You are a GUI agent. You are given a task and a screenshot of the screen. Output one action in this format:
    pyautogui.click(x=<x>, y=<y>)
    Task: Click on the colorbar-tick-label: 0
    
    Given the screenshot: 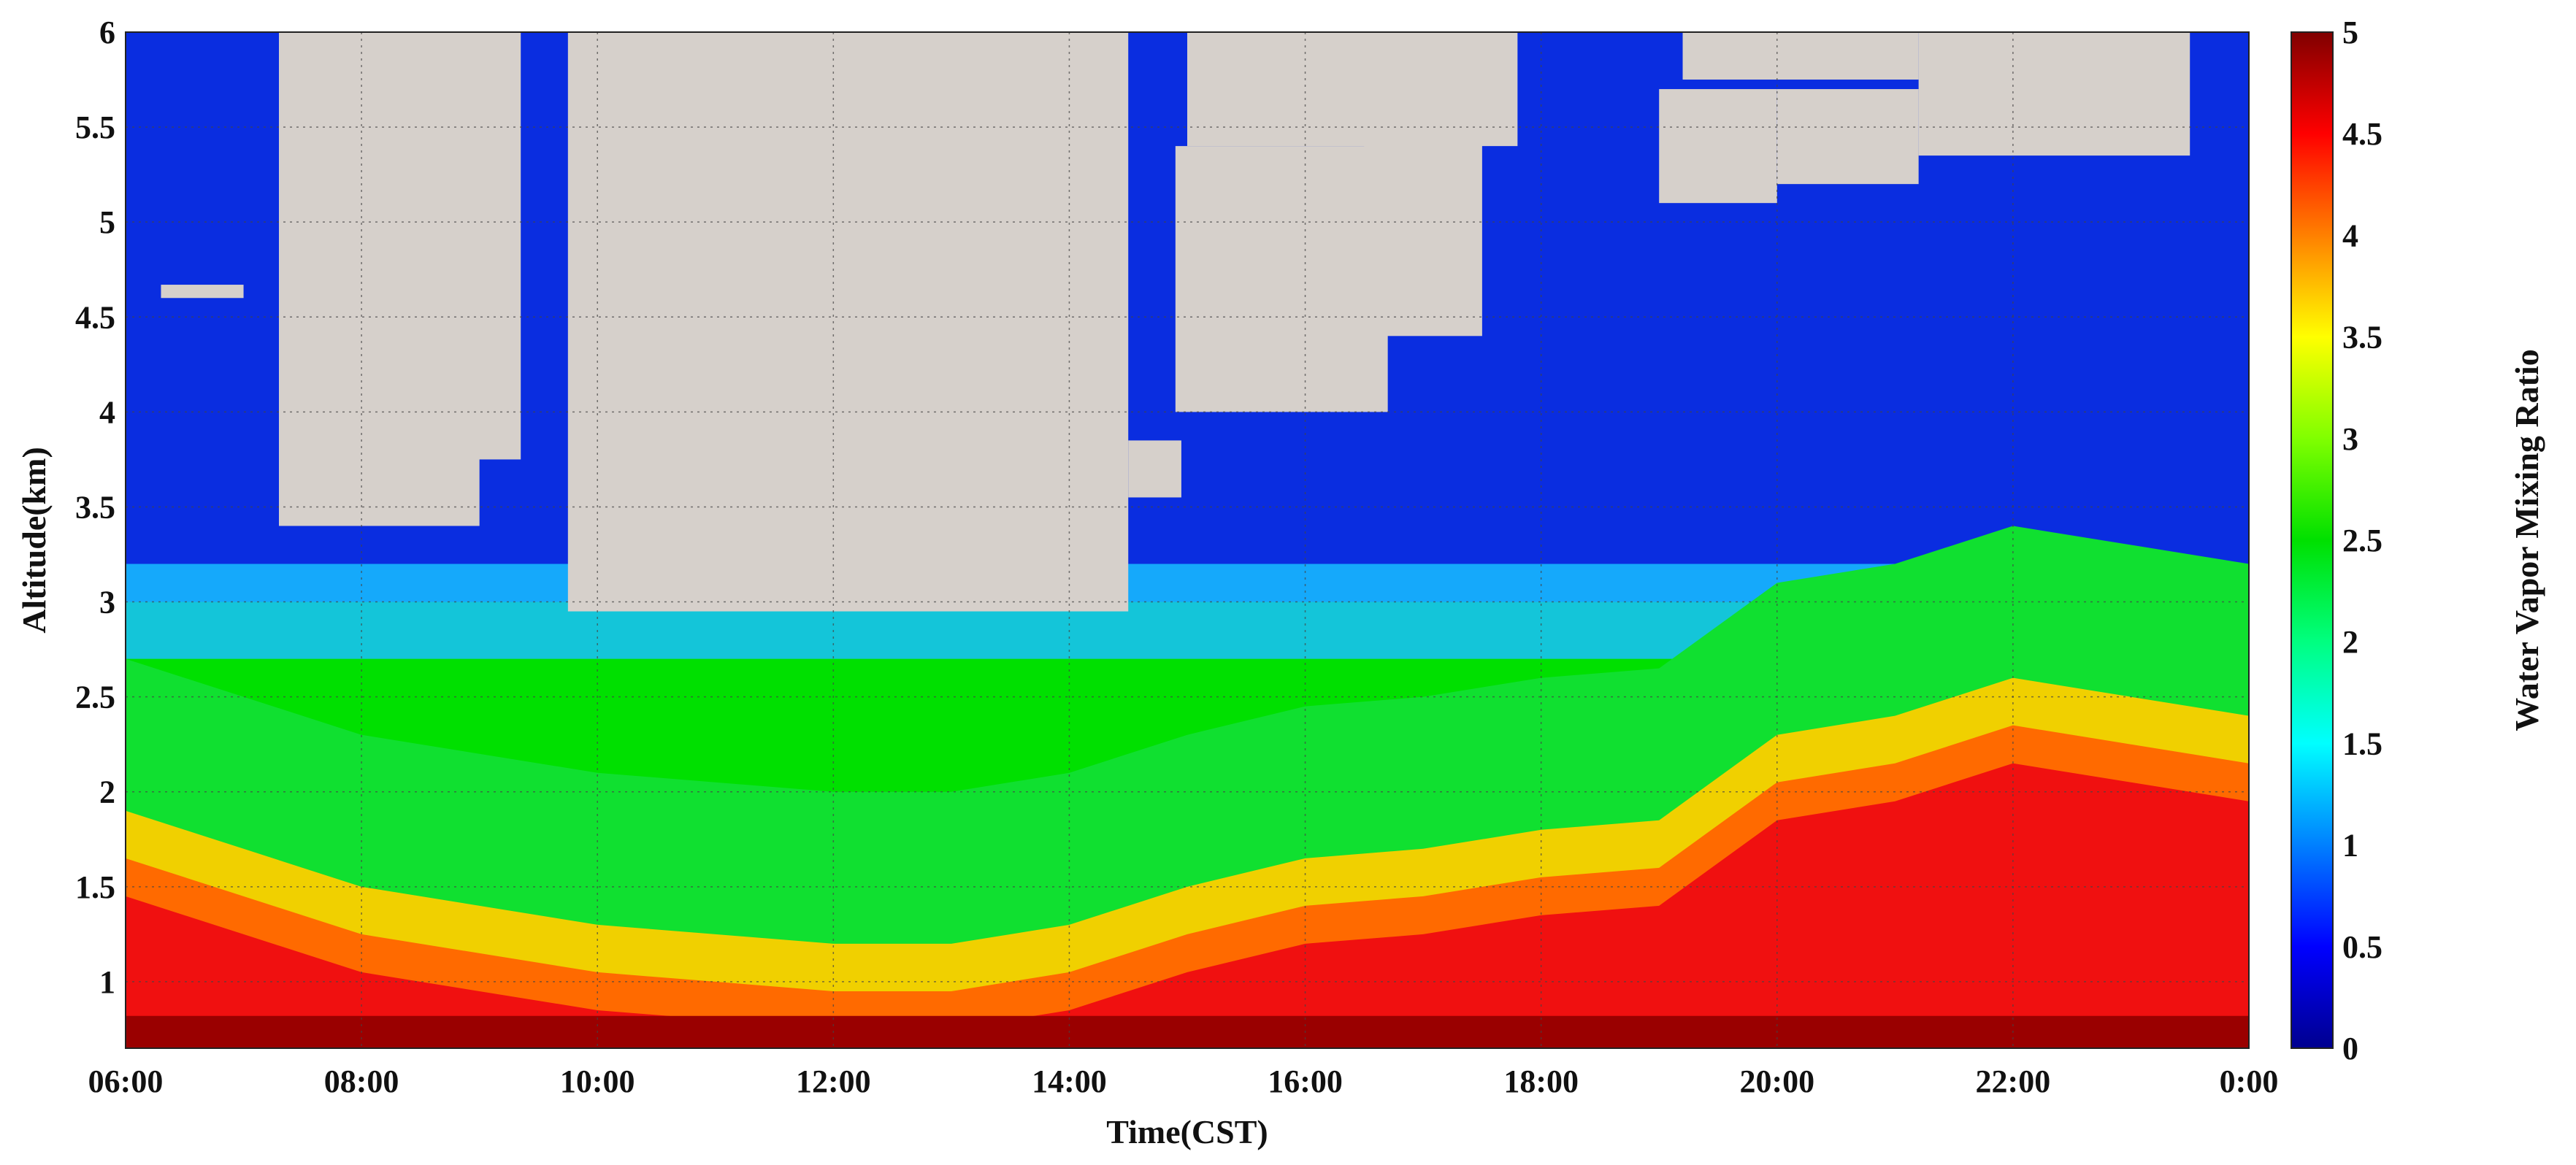 What is the action you would take?
    pyautogui.click(x=2350, y=1048)
    